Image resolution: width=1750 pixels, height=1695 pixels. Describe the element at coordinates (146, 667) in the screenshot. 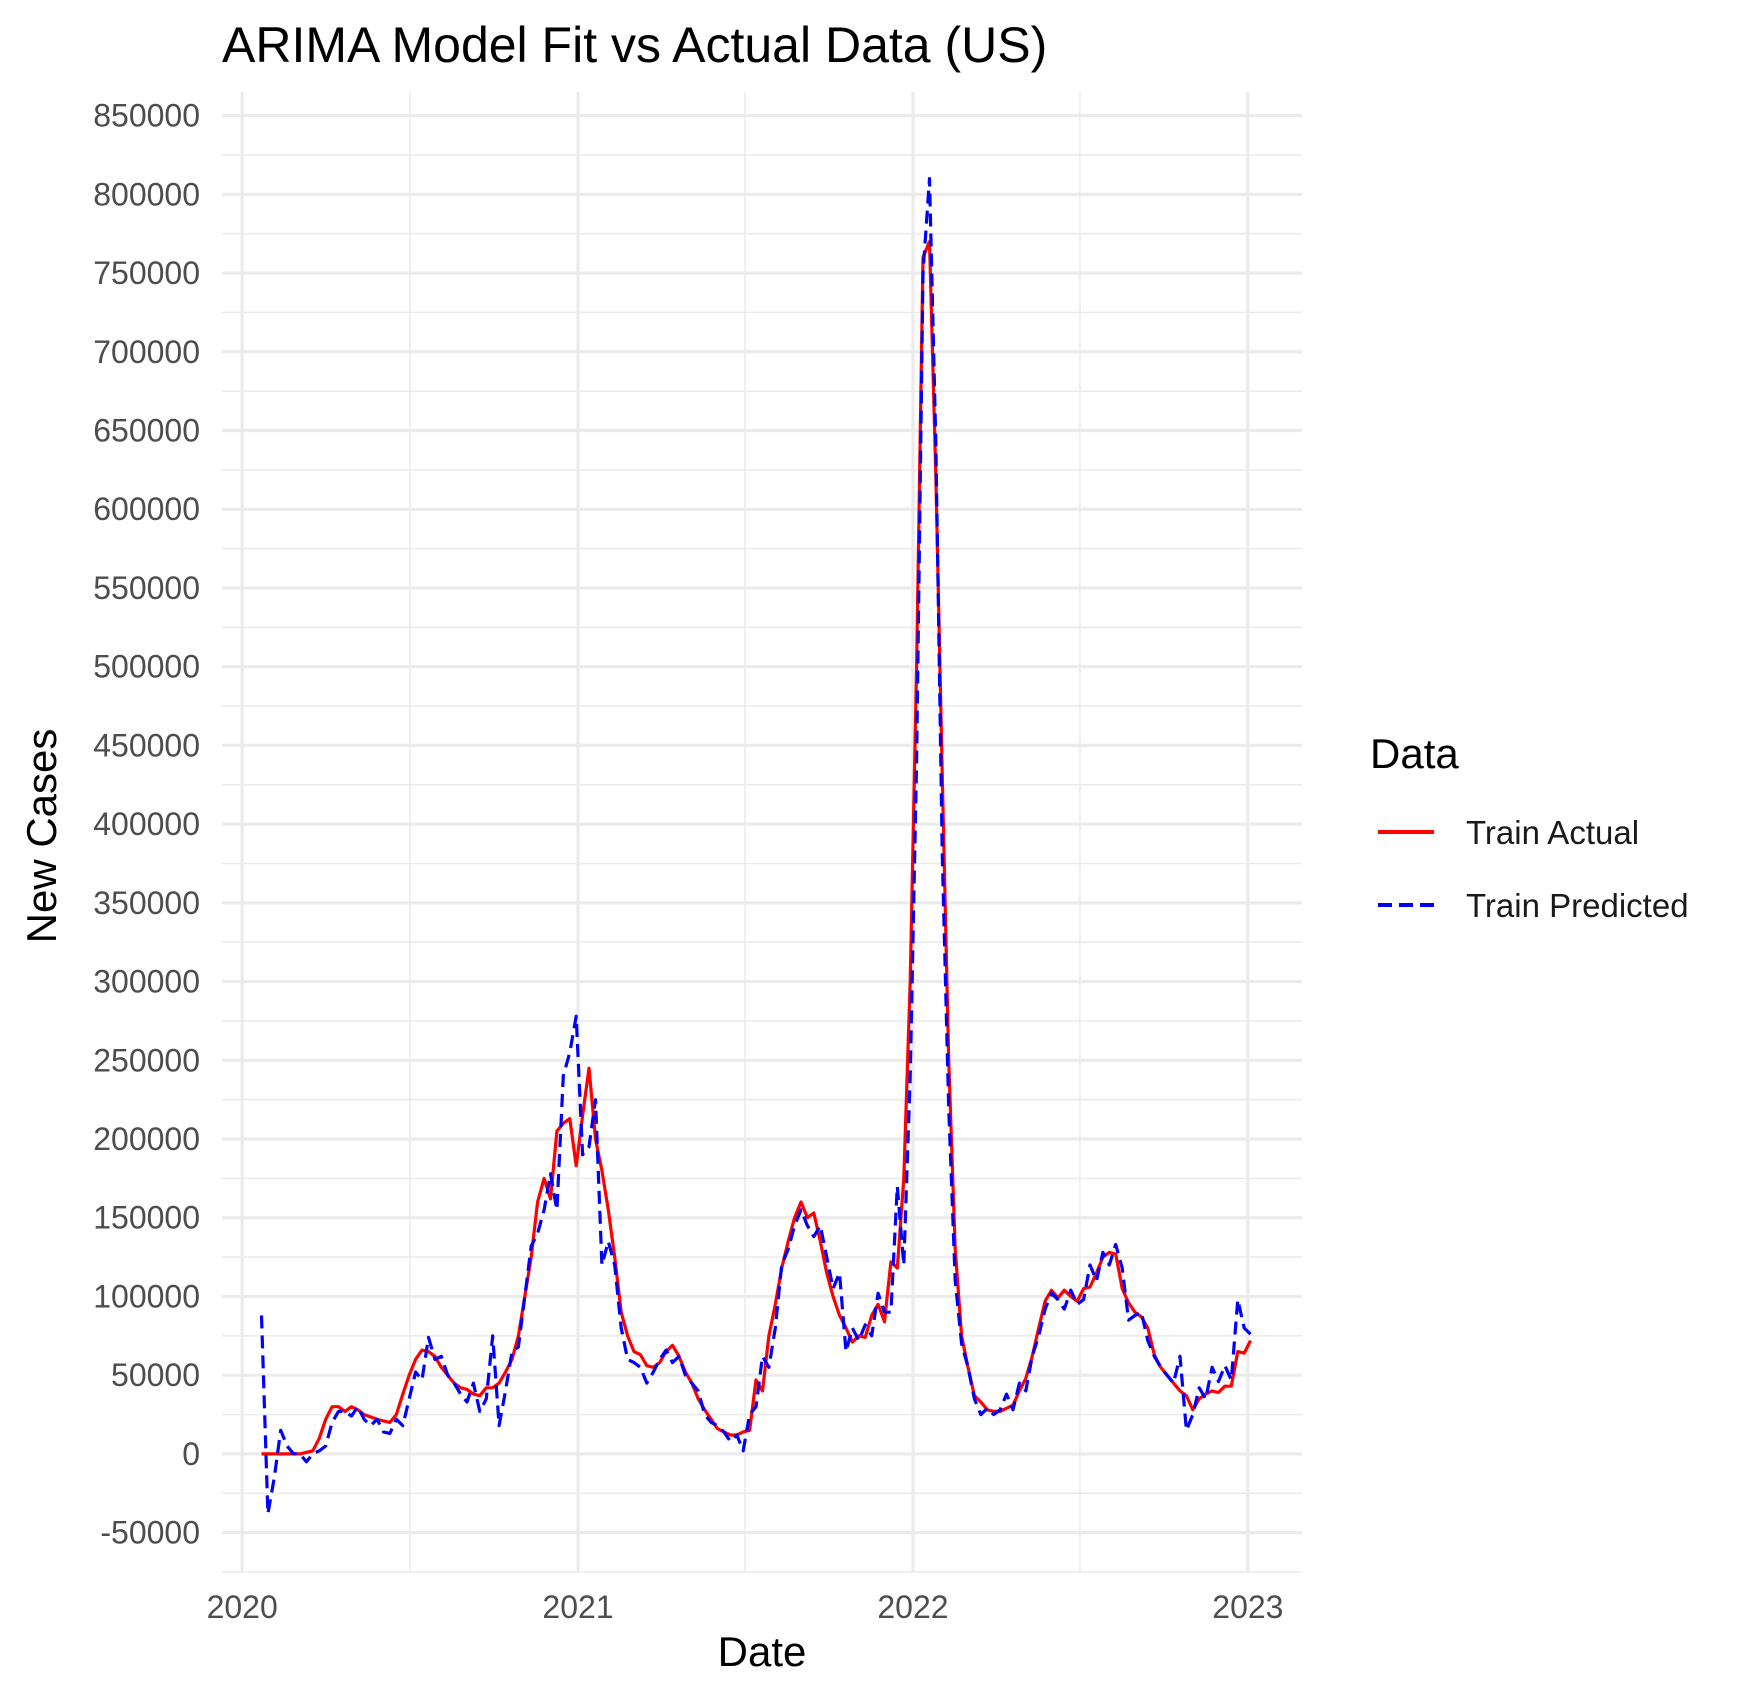

I see `y-tick-label: 500000` at that location.